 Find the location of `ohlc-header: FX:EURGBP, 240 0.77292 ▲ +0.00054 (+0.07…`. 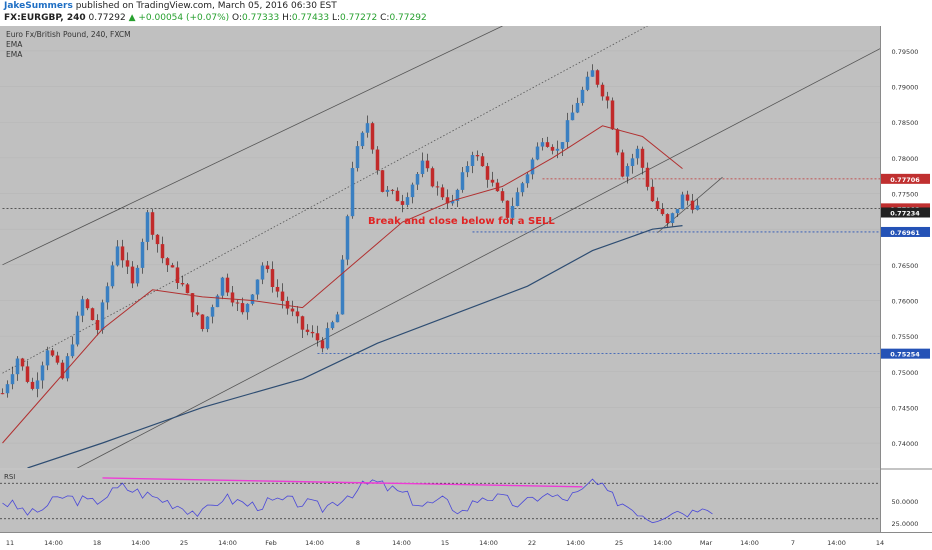

ohlc-header: FX:EURGBP, 240 0.77292 ▲ +0.00054 (+0.07… is located at coordinates (215, 18).